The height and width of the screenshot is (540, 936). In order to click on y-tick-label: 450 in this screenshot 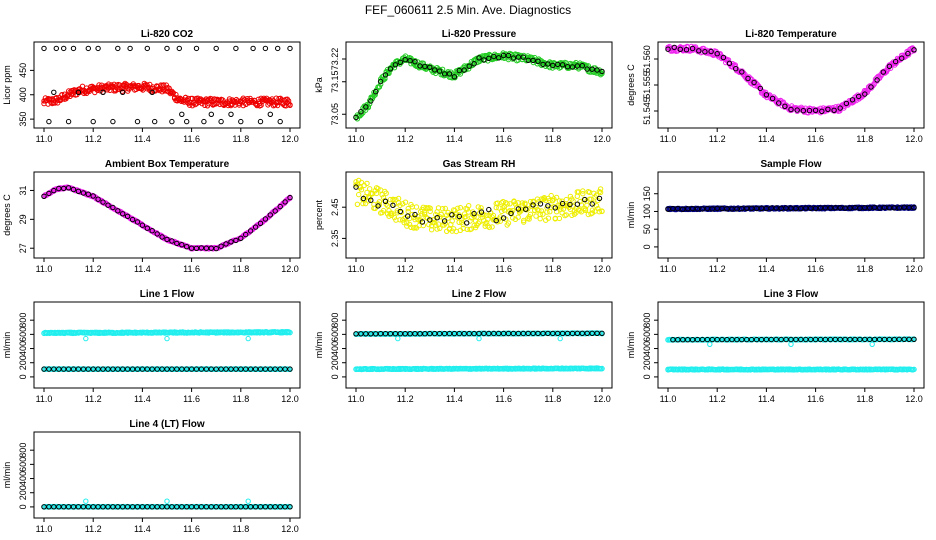, I will do `click(23, 70)`.